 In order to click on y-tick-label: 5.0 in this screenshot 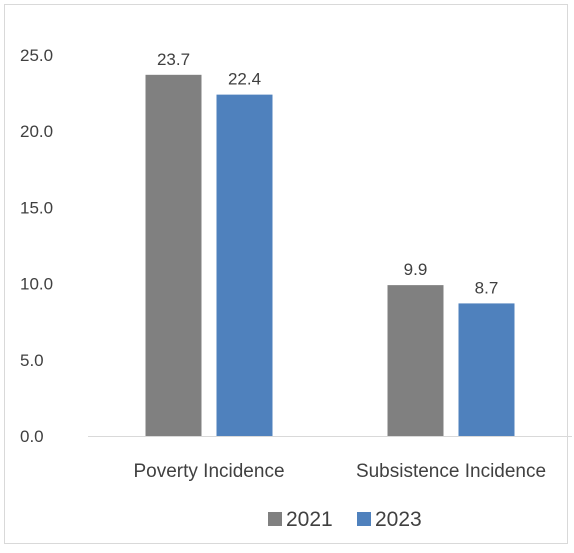, I will do `click(32, 360)`.